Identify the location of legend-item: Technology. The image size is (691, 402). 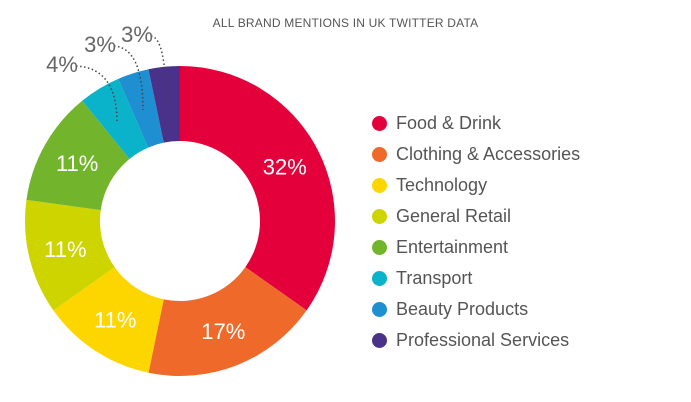
(476, 185).